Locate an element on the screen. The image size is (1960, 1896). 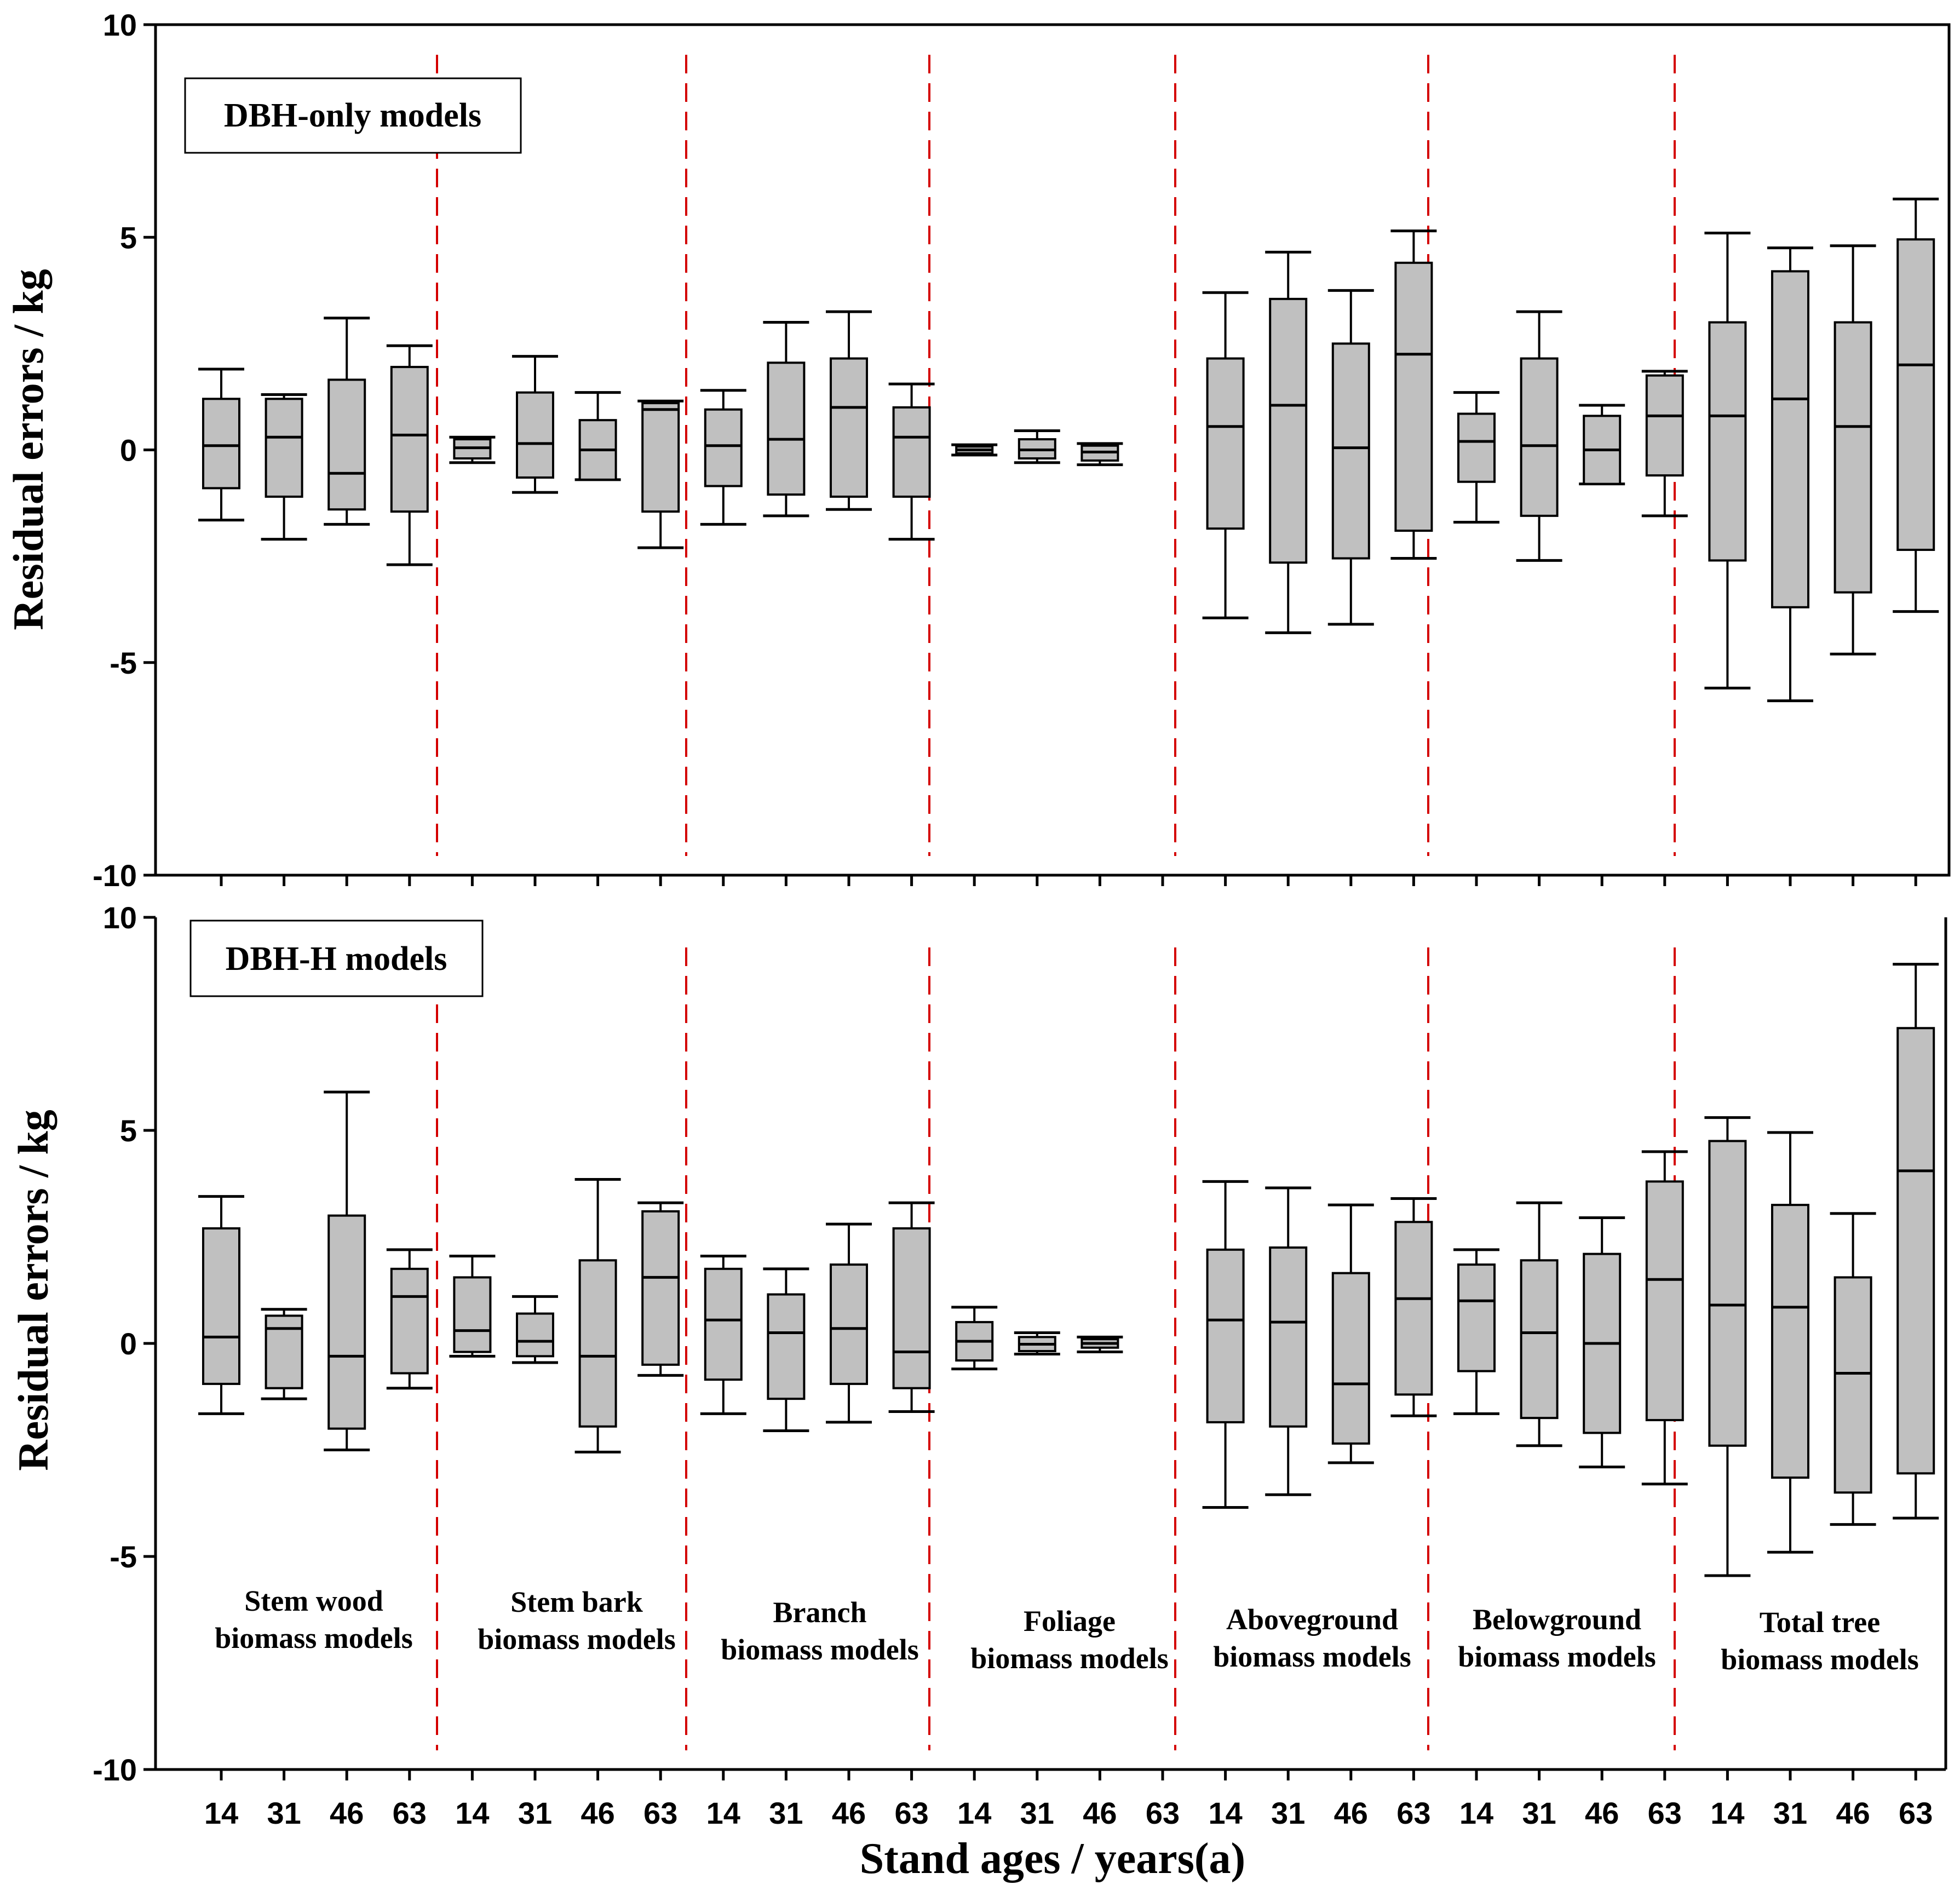
group-label-line1: Total tree is located at coordinates (1820, 1623).